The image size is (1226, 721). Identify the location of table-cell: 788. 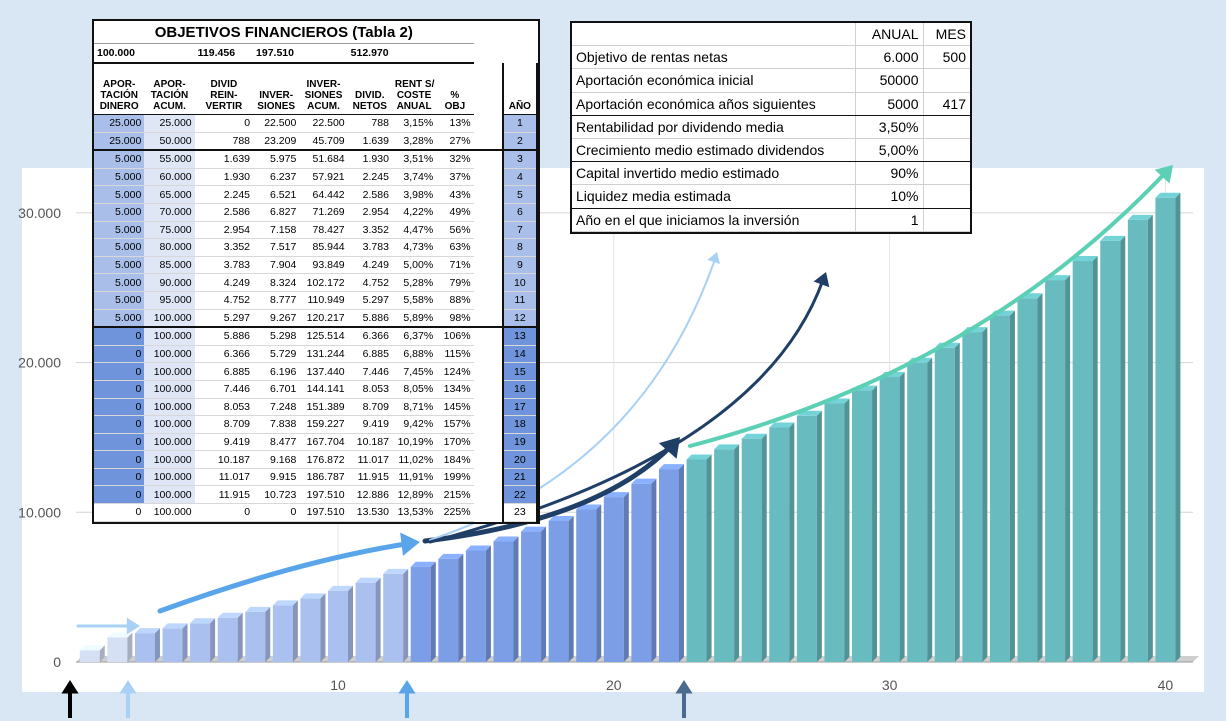
(224, 141).